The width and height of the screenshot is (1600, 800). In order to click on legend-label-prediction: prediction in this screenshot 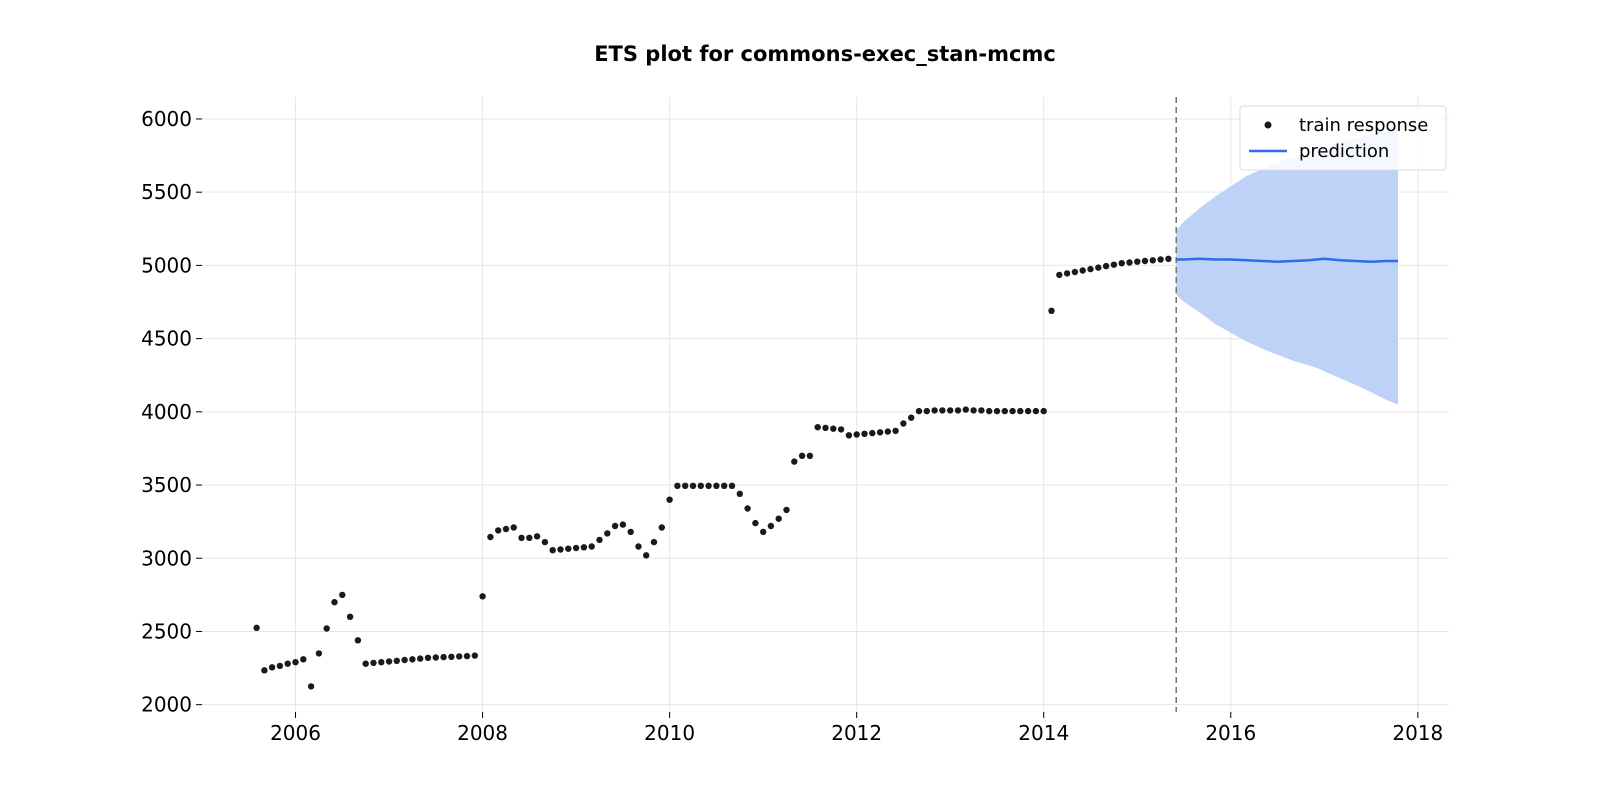, I will do `click(1344, 151)`.